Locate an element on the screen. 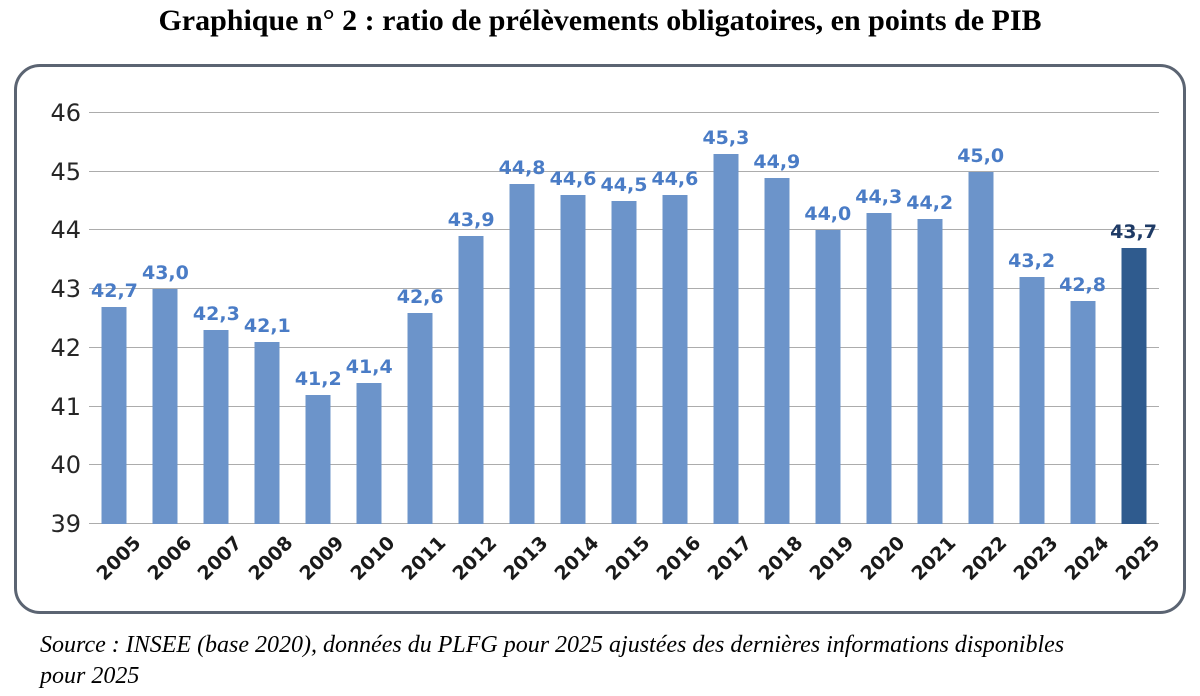 The image size is (1200, 696). y-axis-tick-label: 39 is located at coordinates (65, 524).